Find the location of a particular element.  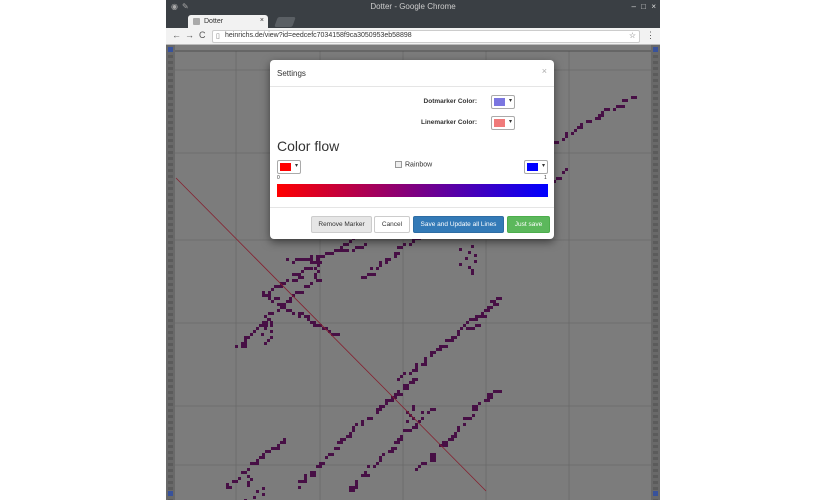

cancel-button: Cancel is located at coordinates (392, 224).